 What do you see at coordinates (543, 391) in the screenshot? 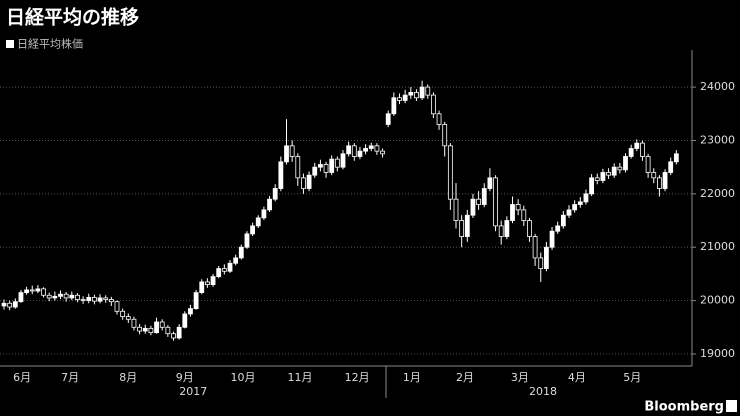
I see `year-label: 2018` at bounding box center [543, 391].